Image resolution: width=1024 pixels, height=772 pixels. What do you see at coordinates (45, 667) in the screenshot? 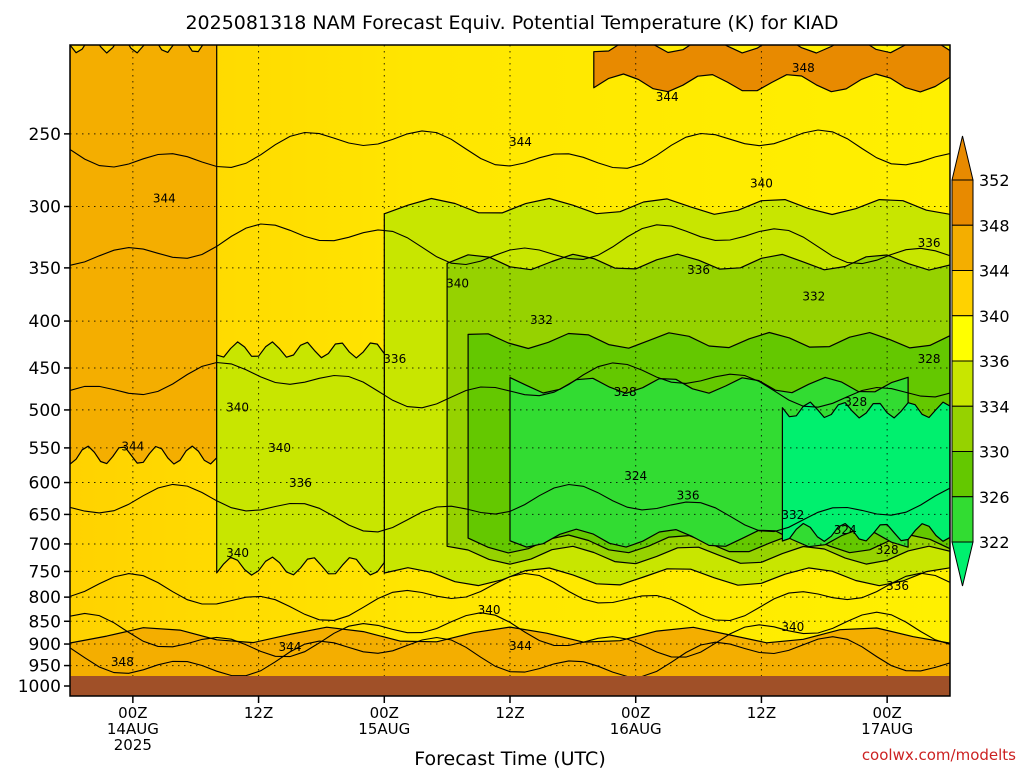
I see `y-tick-label: 950` at bounding box center [45, 667].